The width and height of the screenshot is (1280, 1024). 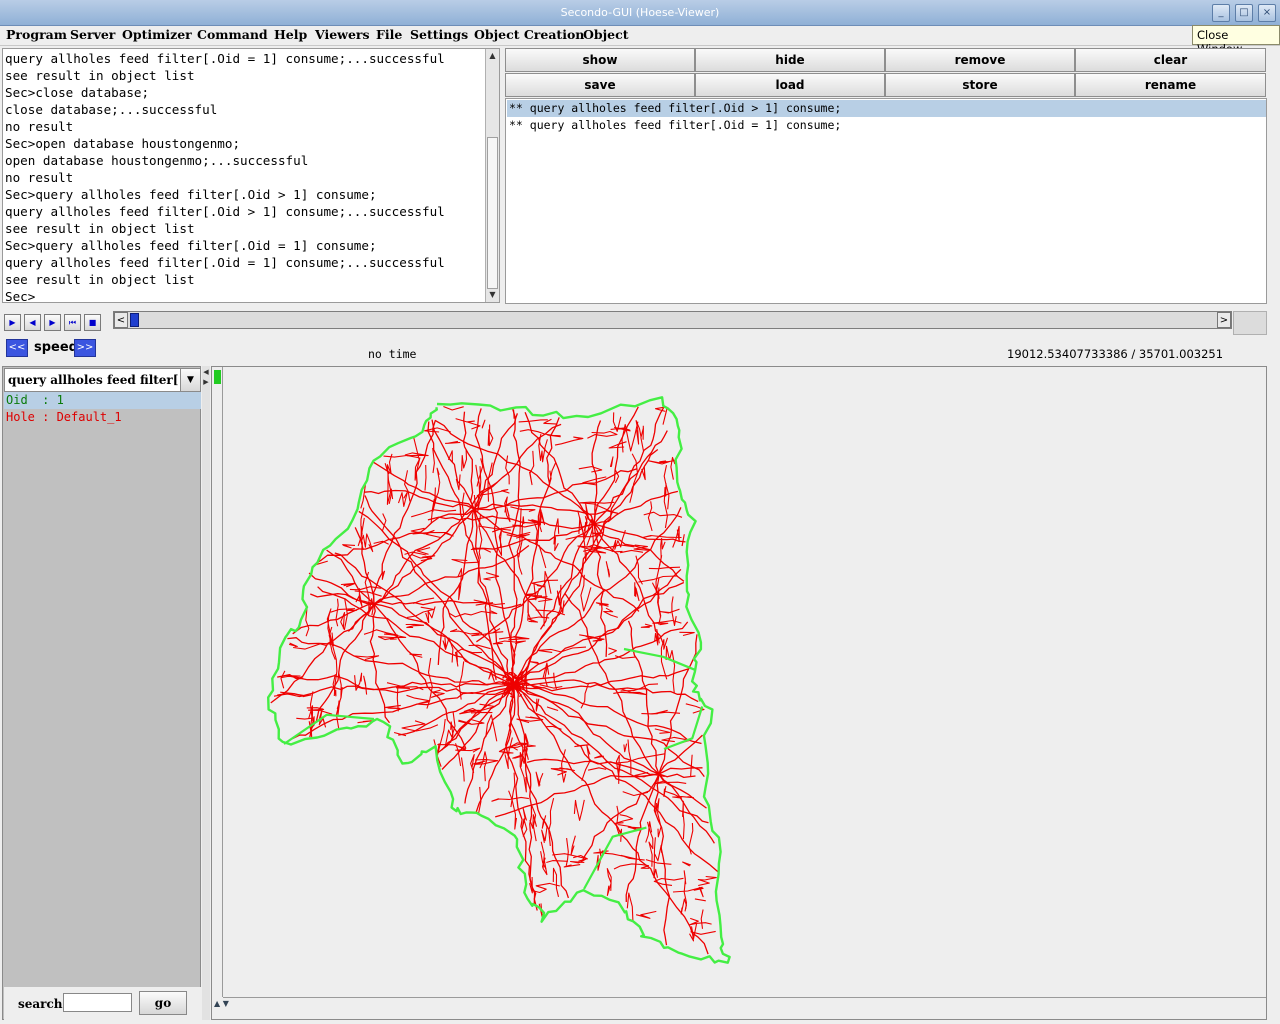 What do you see at coordinates (121, 320) in the screenshot?
I see `slider-left-icon: <` at bounding box center [121, 320].